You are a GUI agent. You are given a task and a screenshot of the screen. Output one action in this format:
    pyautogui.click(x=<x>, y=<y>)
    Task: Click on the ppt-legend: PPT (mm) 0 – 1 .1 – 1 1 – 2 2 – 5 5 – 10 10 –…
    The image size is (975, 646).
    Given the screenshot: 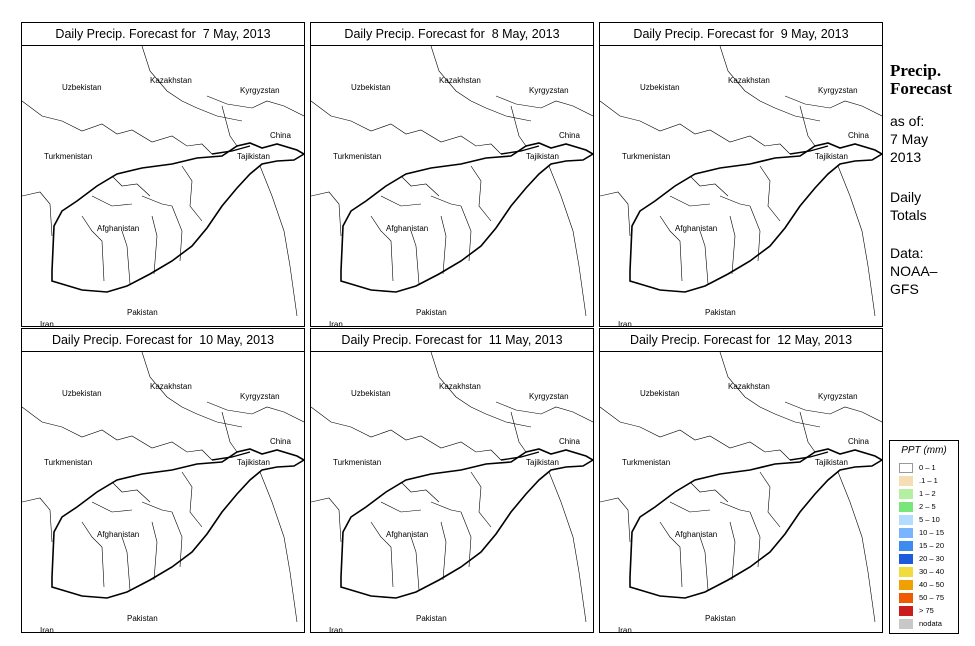 What is the action you would take?
    pyautogui.click(x=924, y=537)
    